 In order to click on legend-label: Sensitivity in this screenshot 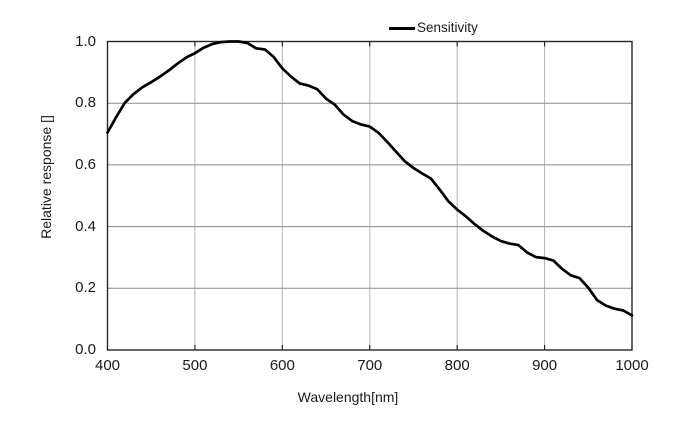, I will do `click(447, 27)`.